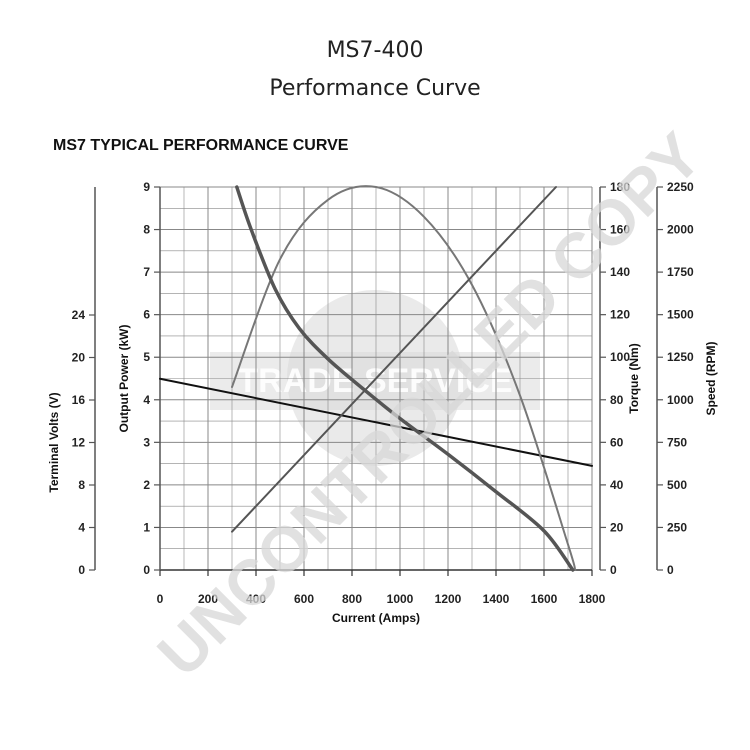  What do you see at coordinates (146, 400) in the screenshot?
I see `power-tick-label: 4` at bounding box center [146, 400].